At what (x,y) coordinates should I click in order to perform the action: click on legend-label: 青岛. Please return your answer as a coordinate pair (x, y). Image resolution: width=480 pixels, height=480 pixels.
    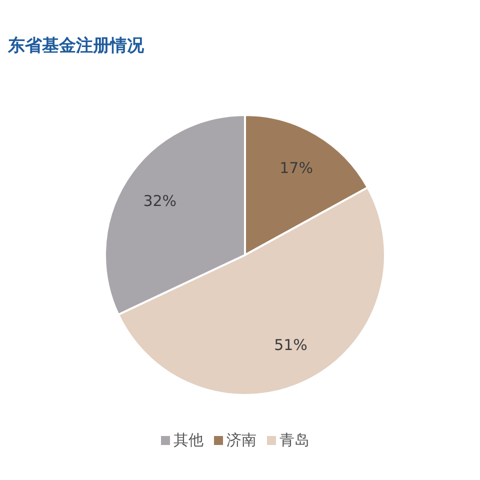
    Looking at the image, I should click on (295, 440).